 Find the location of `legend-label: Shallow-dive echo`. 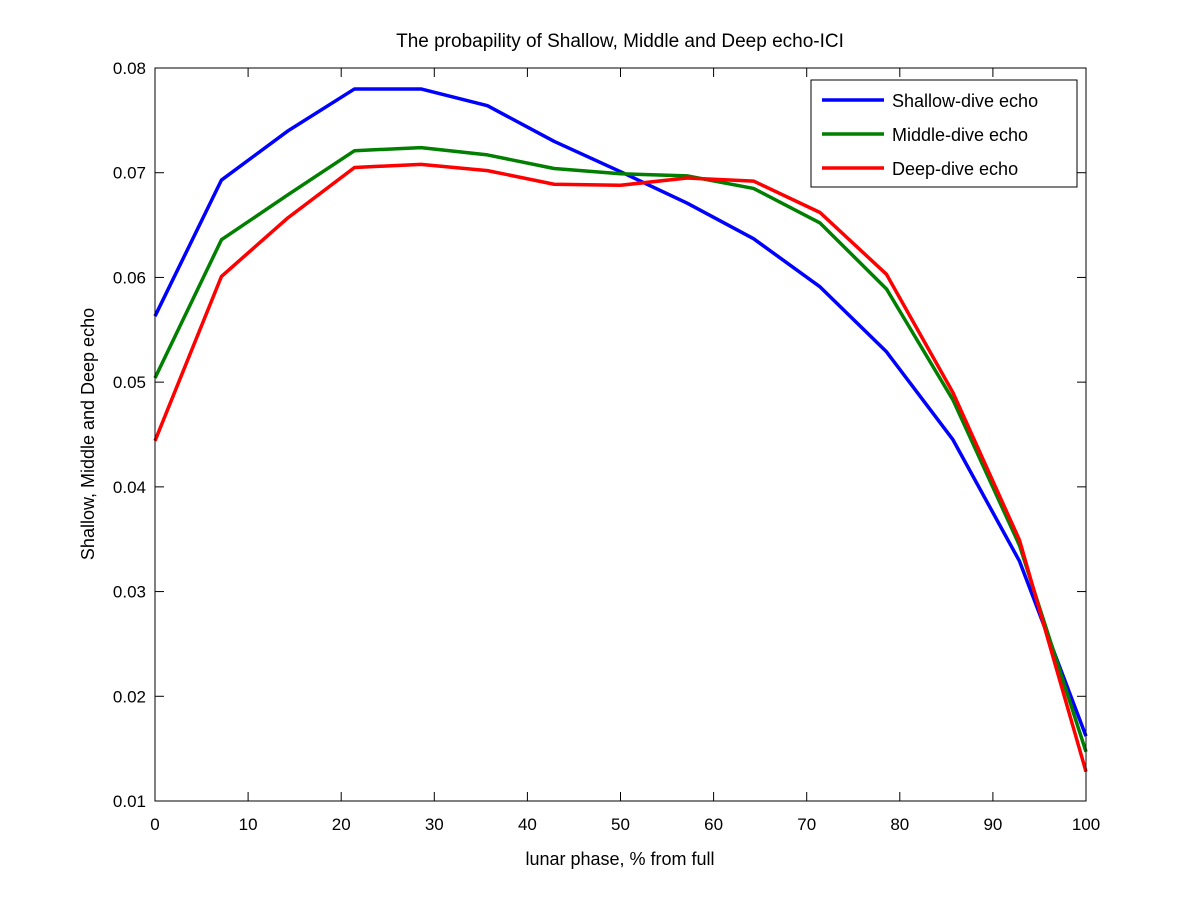

legend-label: Shallow-dive echo is located at coordinates (965, 101).